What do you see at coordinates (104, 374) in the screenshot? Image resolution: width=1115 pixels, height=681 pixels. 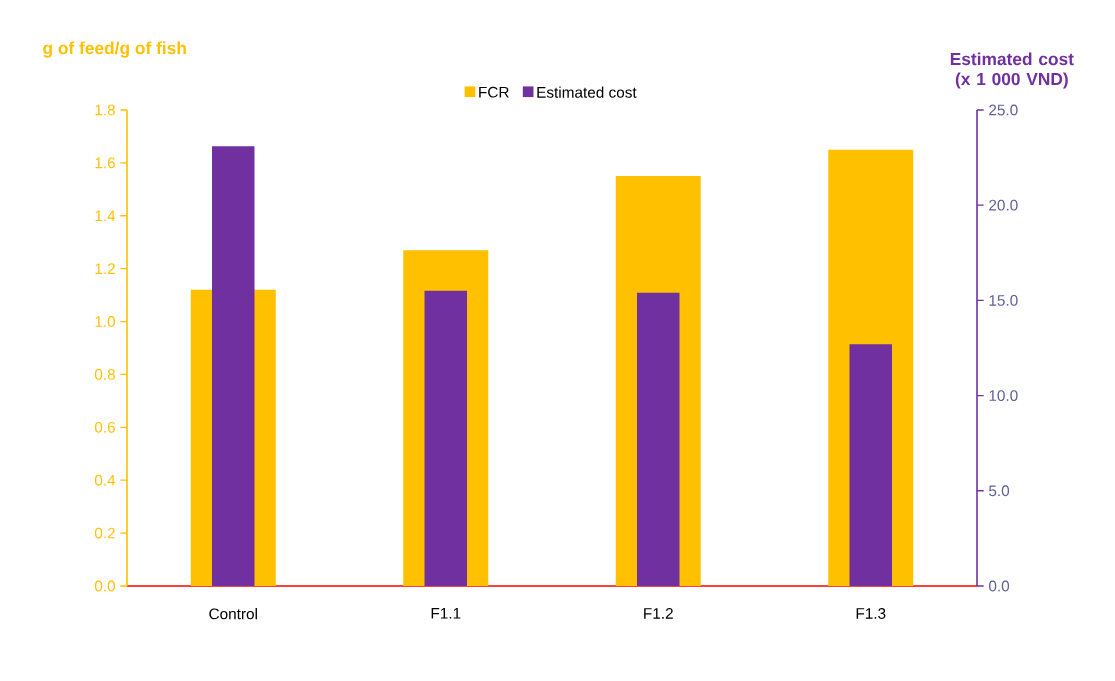 I see `y-tick-label: 0.8` at bounding box center [104, 374].